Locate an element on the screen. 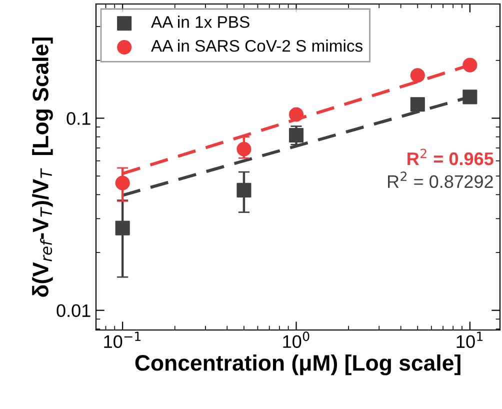 The height and width of the screenshot is (409, 502). y-tick-label: 0.1 is located at coordinates (78, 118).